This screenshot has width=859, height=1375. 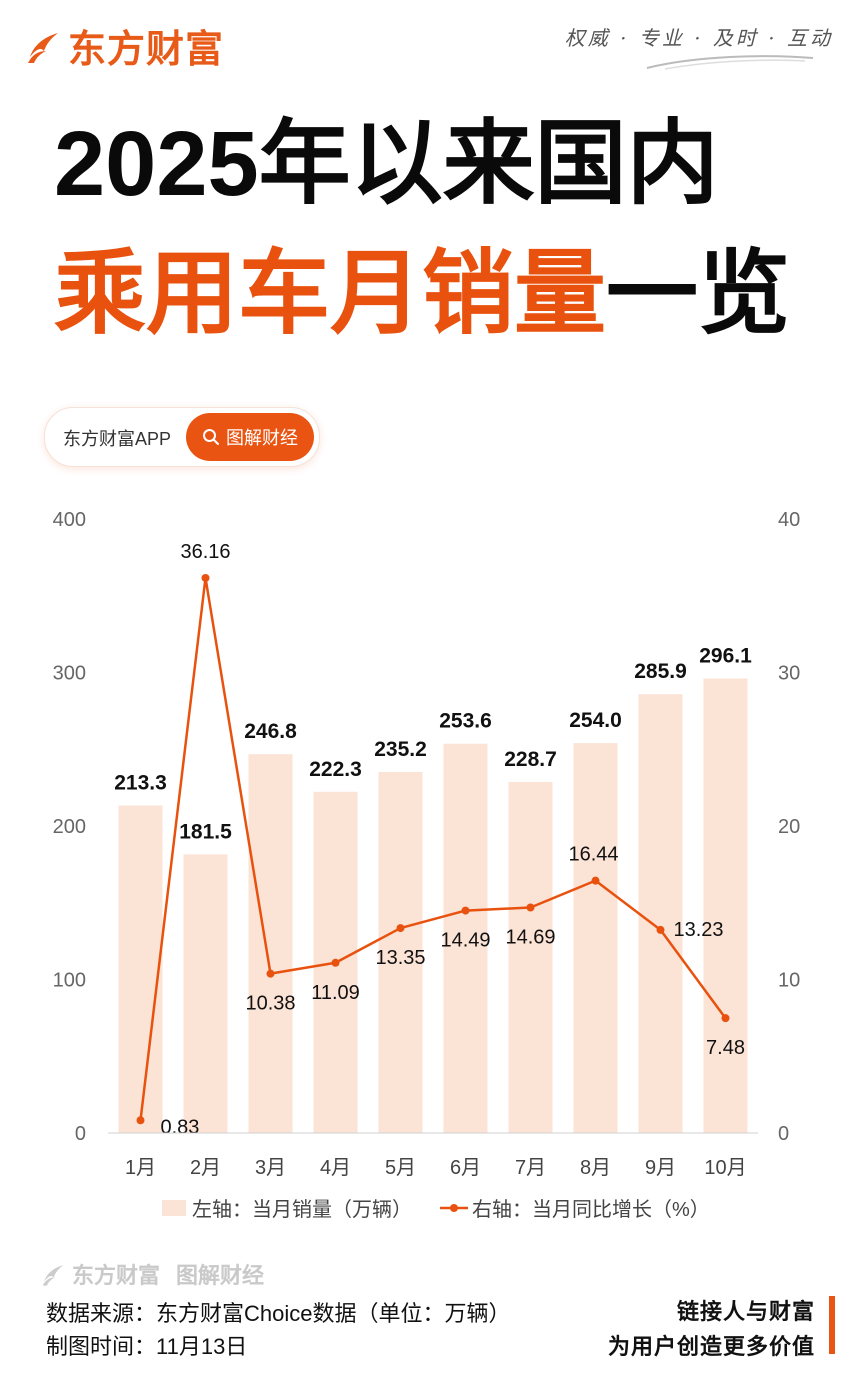 What do you see at coordinates (335, 1168) in the screenshot?
I see `x-axis-label: 4月` at bounding box center [335, 1168].